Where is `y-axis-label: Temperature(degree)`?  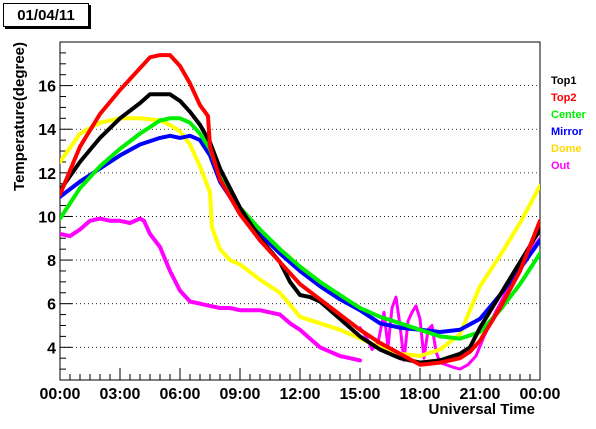
y-axis-label: Temperature(degree) is located at coordinates (19, 116).